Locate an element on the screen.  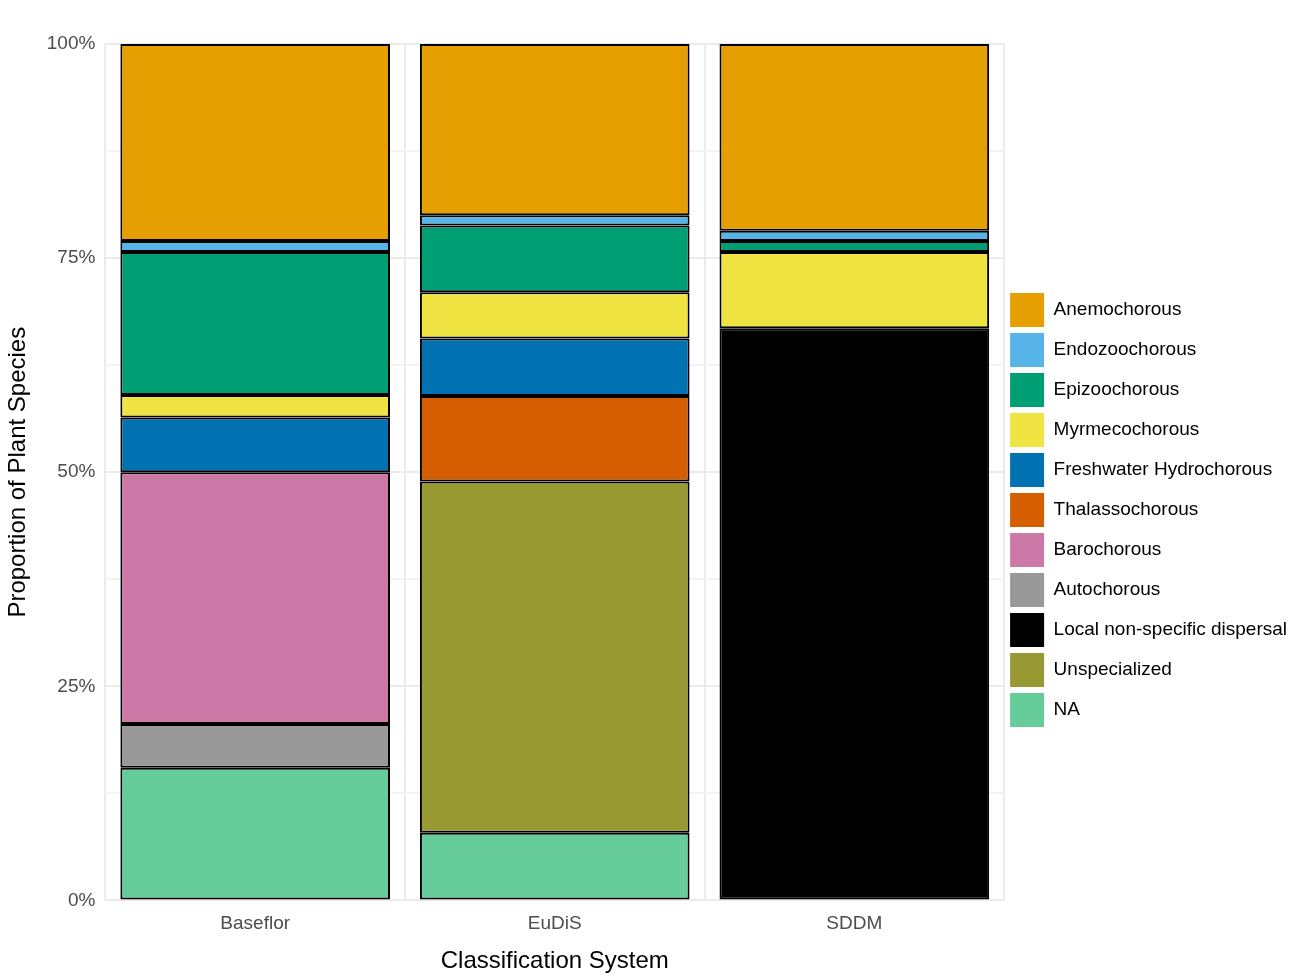
y-tick-label: 75% is located at coordinates (76, 257).